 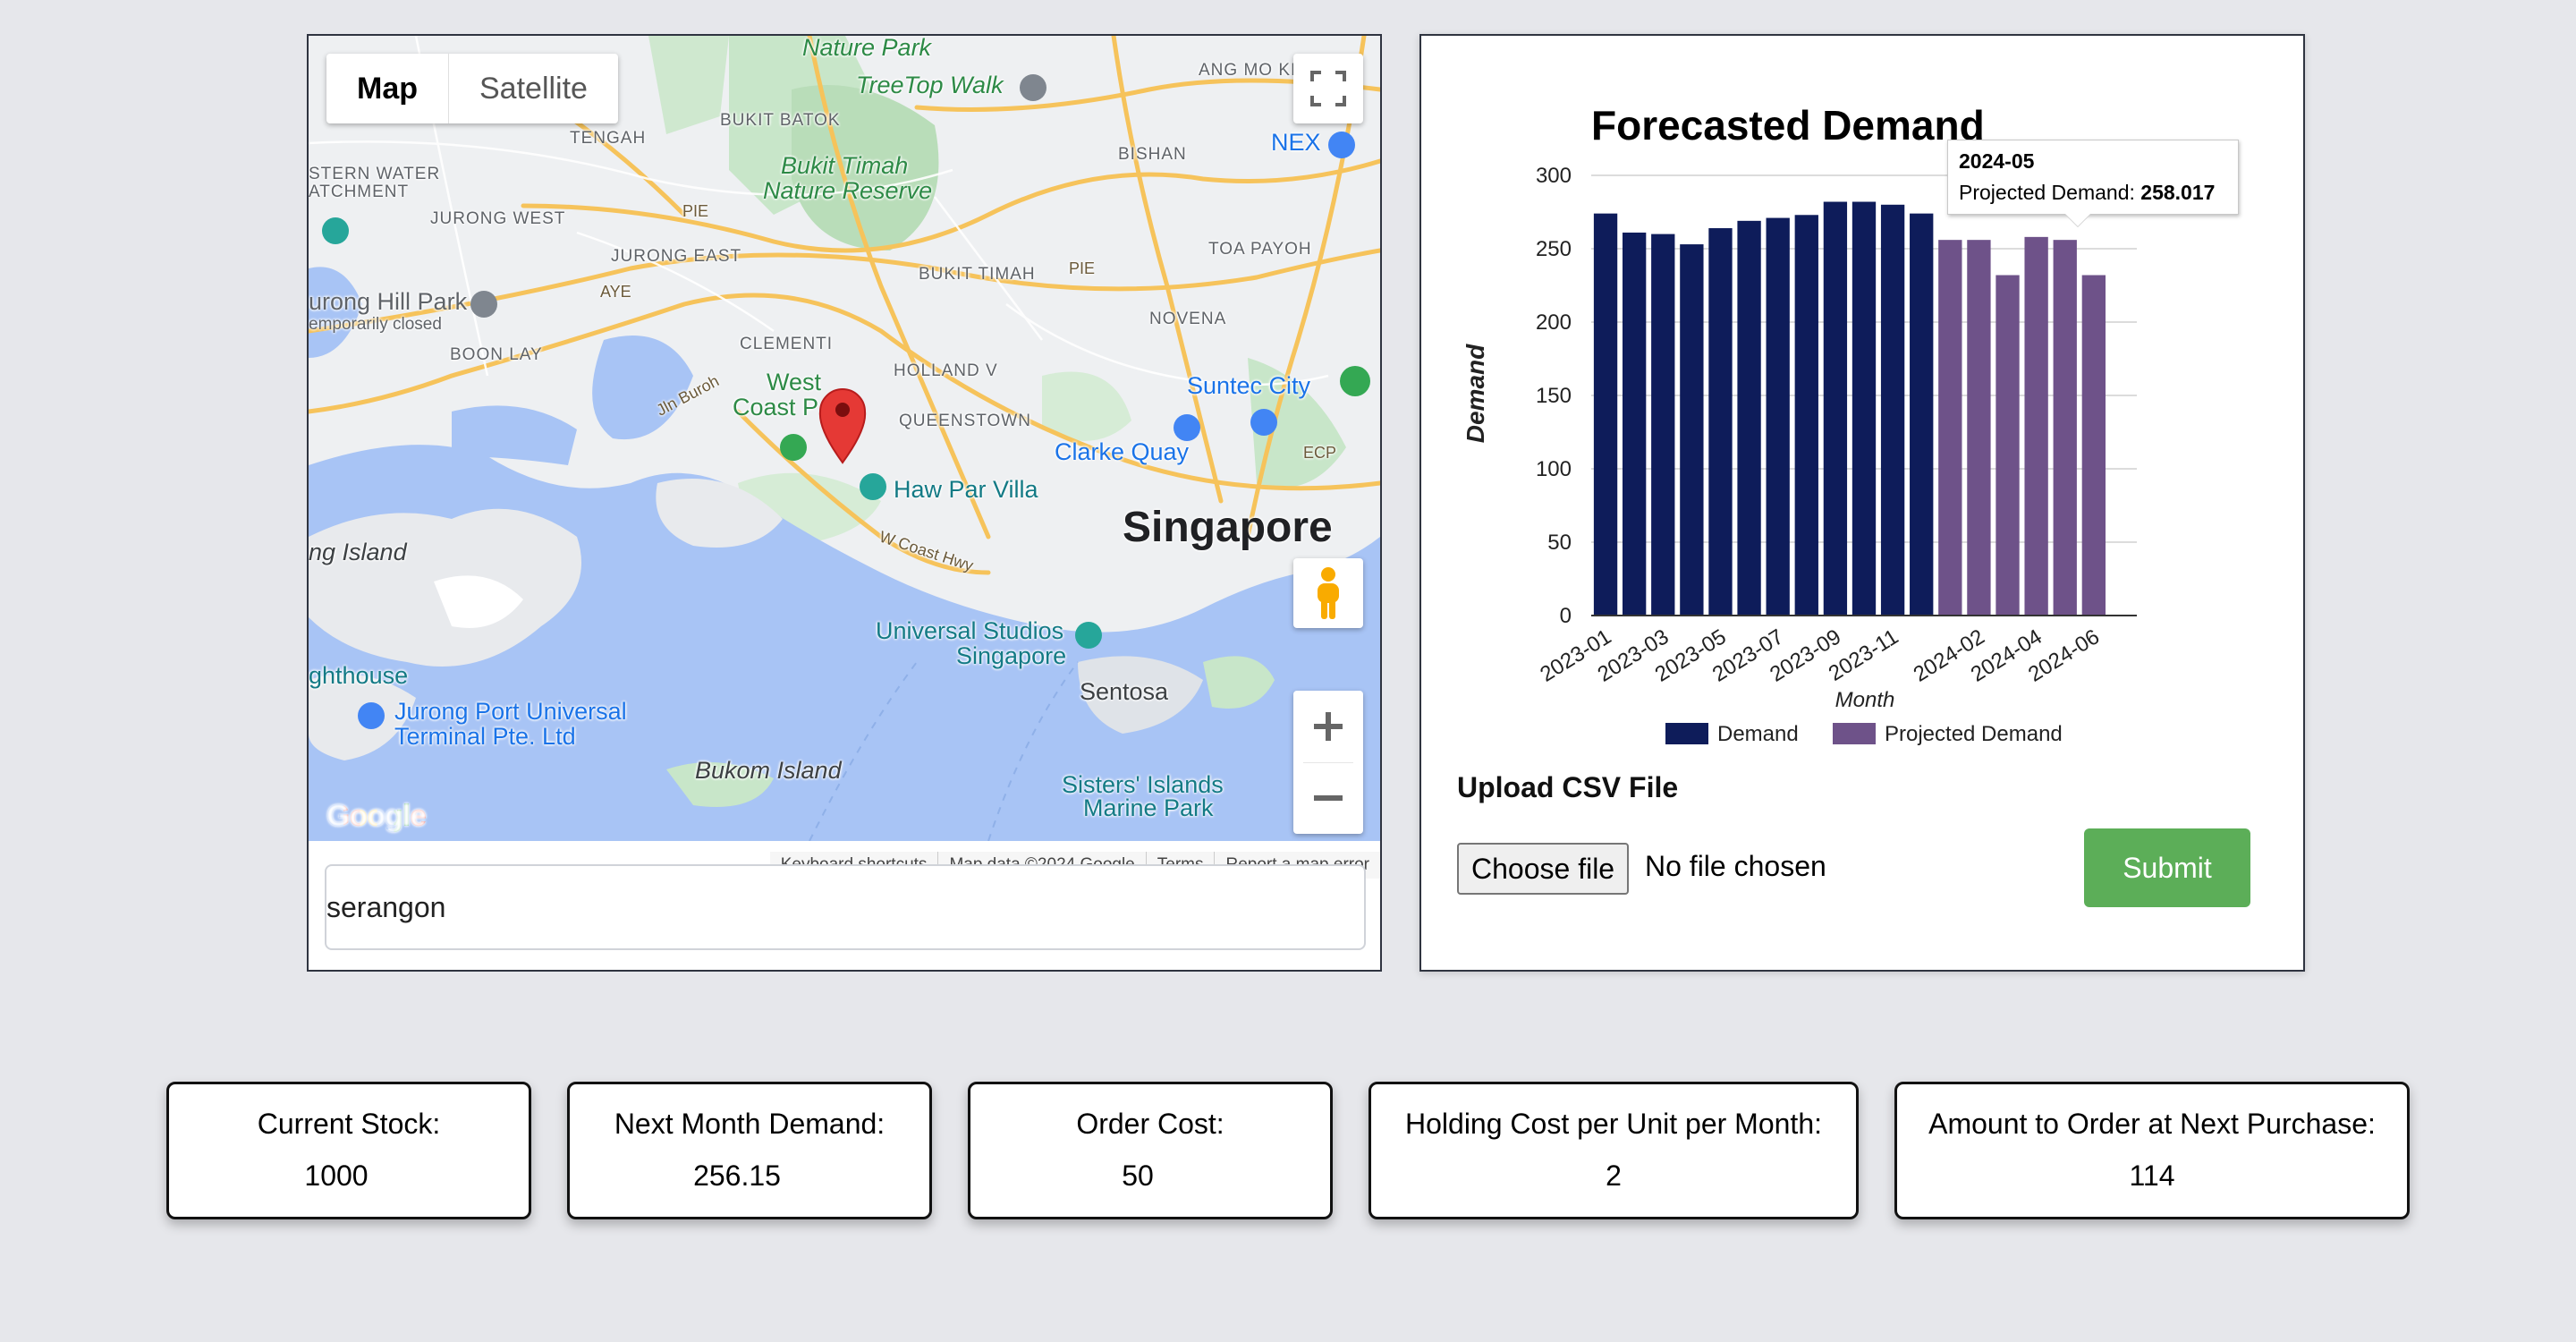 What do you see at coordinates (510, 712) in the screenshot?
I see `map-label: Jurong Port Universal` at bounding box center [510, 712].